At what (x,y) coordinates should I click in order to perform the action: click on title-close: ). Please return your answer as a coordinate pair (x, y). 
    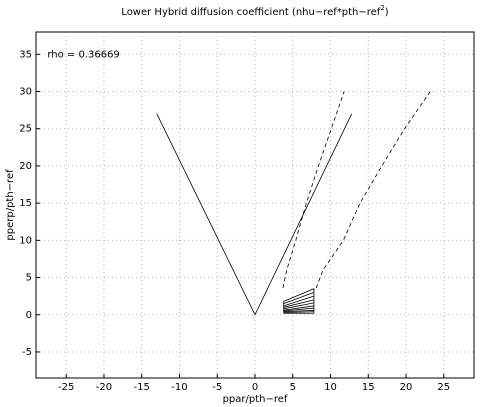
    Looking at the image, I should click on (387, 12).